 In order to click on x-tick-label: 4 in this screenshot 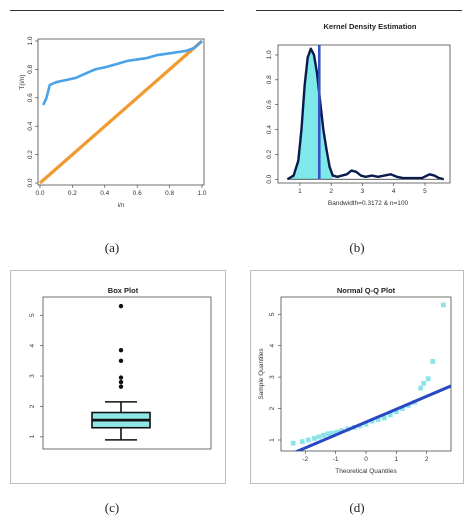, I will do `click(394, 191)`.